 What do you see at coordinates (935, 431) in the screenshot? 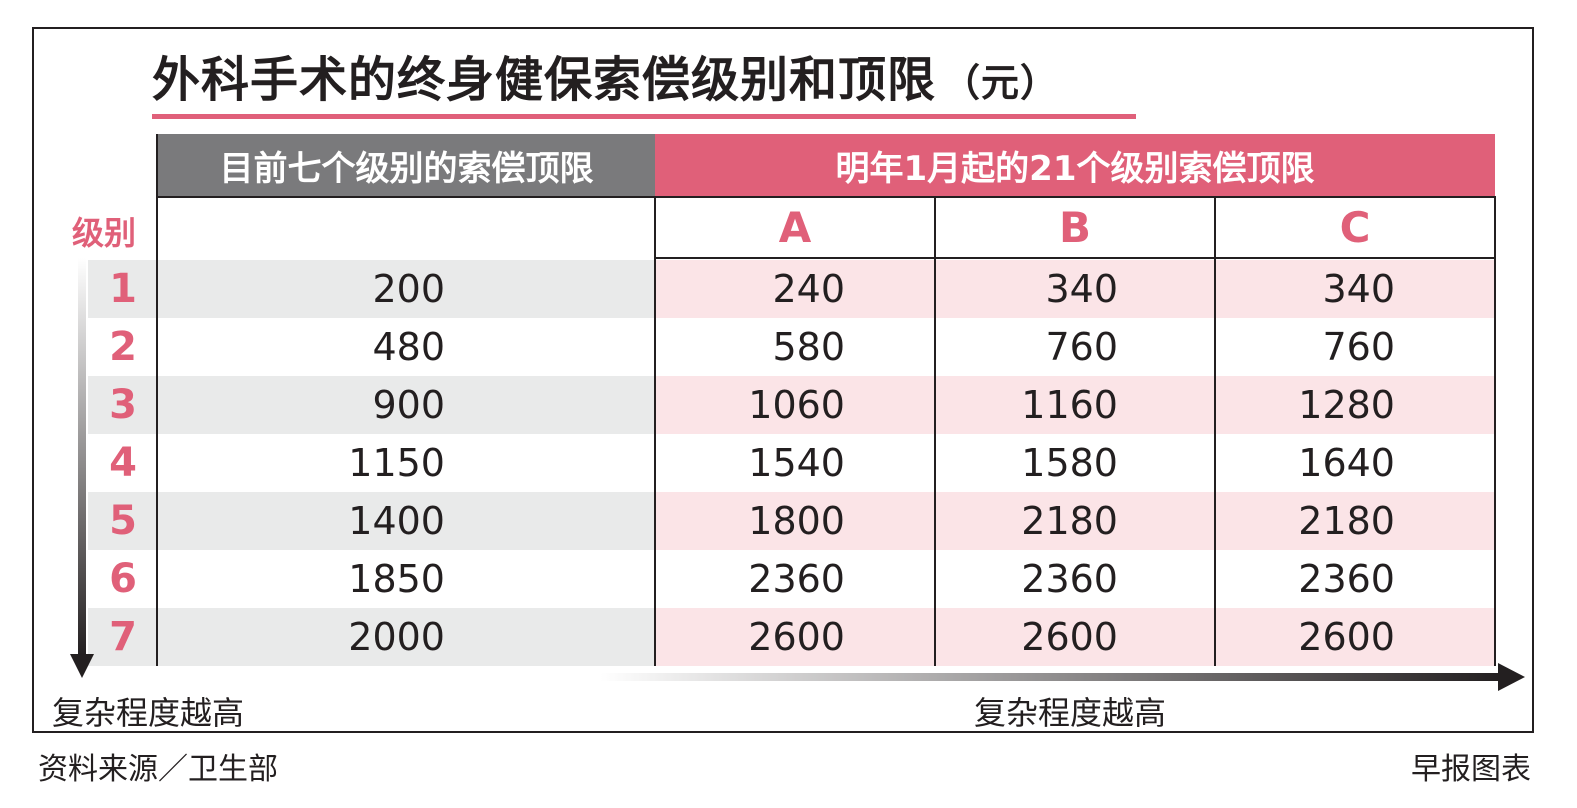
I see `rule-a-b` at bounding box center [935, 431].